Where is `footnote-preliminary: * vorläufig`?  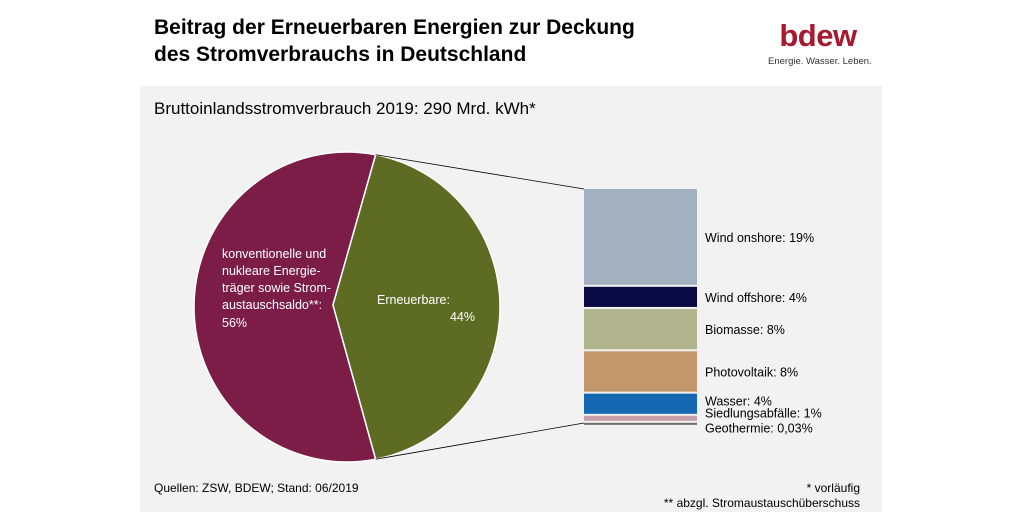 footnote-preliminary: * vorläufig is located at coordinates (833, 488).